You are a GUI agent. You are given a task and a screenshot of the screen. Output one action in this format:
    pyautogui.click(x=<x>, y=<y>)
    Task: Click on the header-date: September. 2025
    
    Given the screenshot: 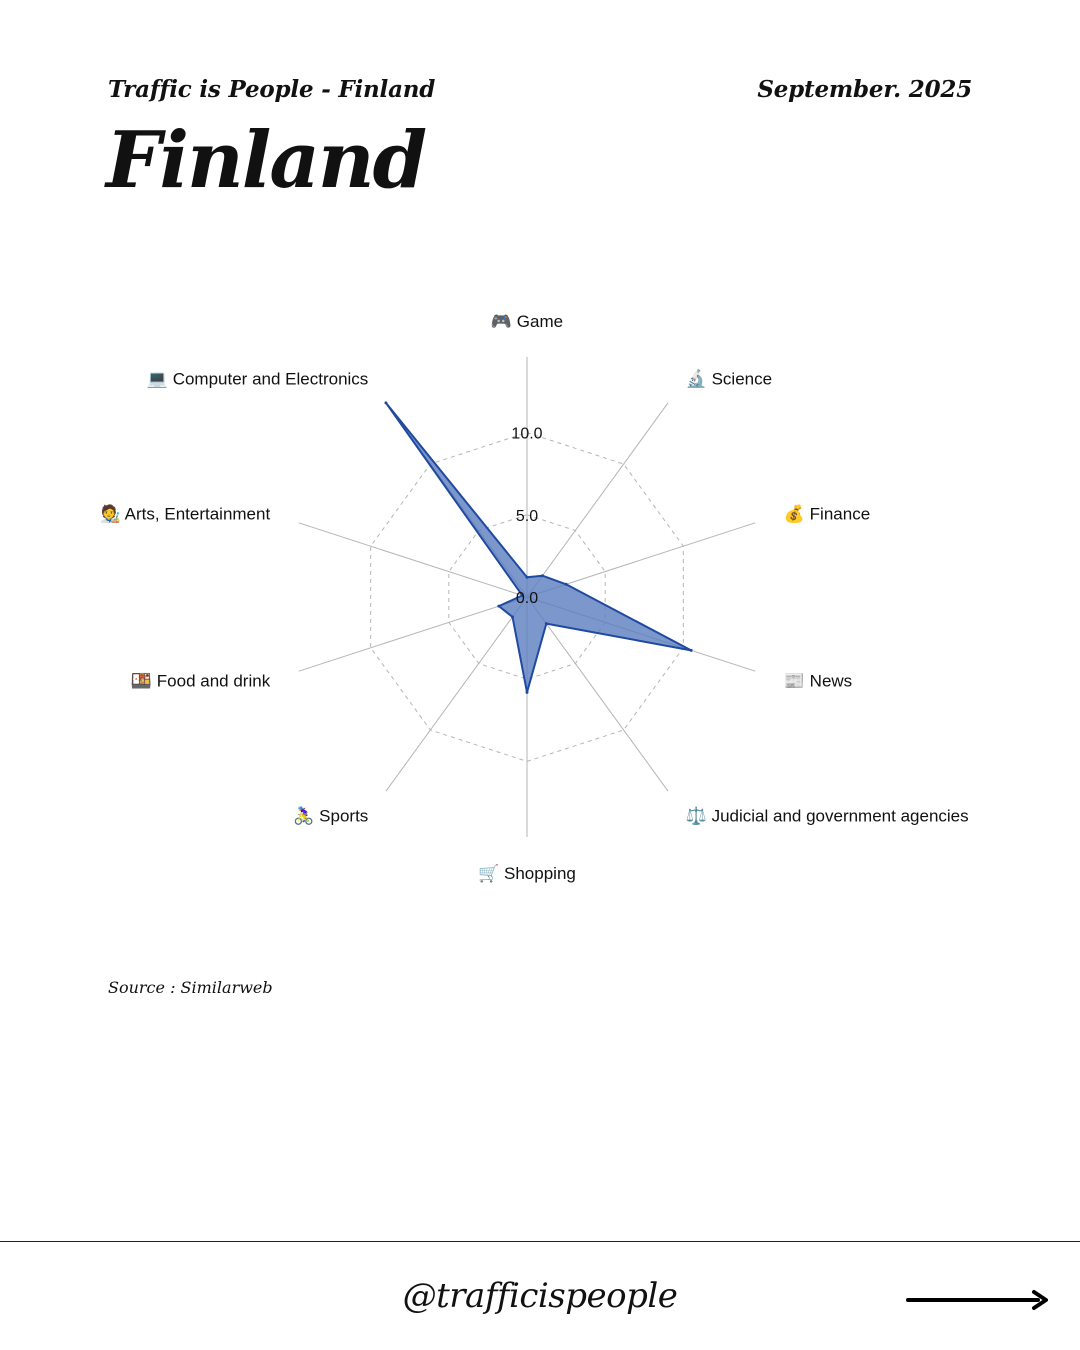 What is the action you would take?
    pyautogui.click(x=864, y=89)
    